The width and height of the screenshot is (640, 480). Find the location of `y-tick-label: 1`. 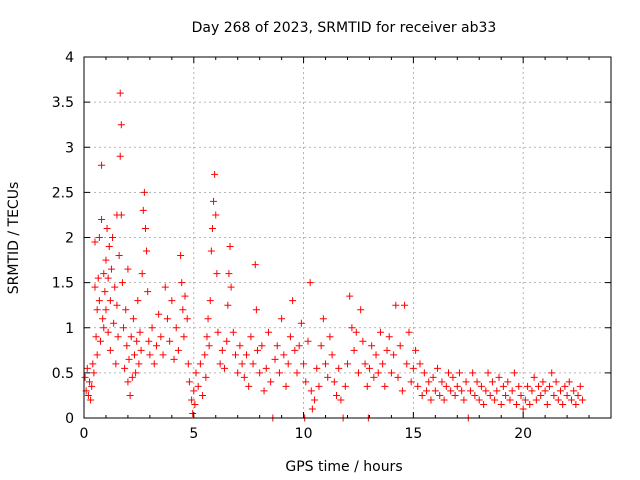

y-tick-label: 1 is located at coordinates (69, 329).